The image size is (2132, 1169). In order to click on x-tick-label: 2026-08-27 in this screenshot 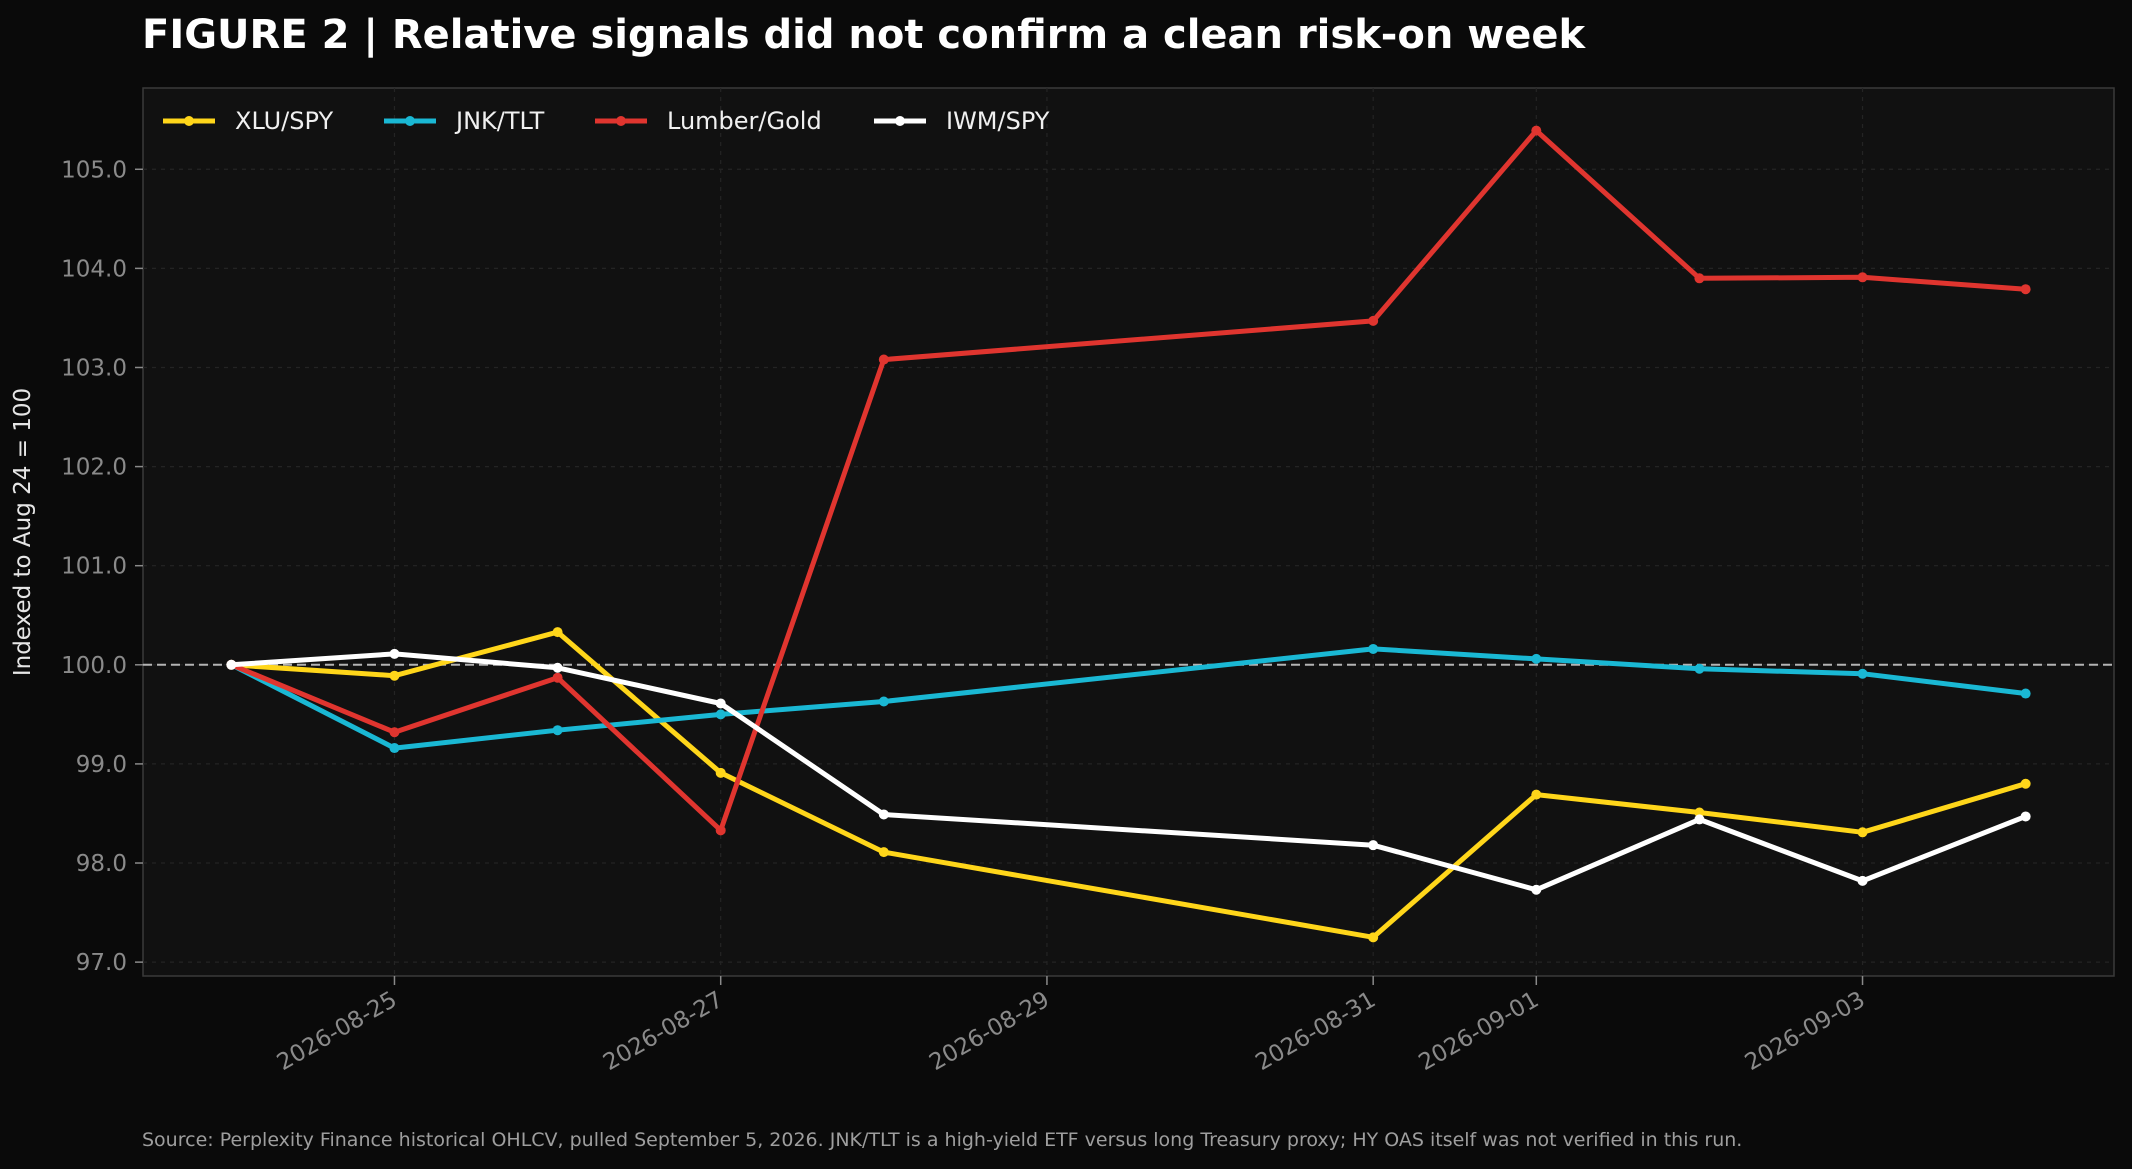, I will do `click(663, 1031)`.